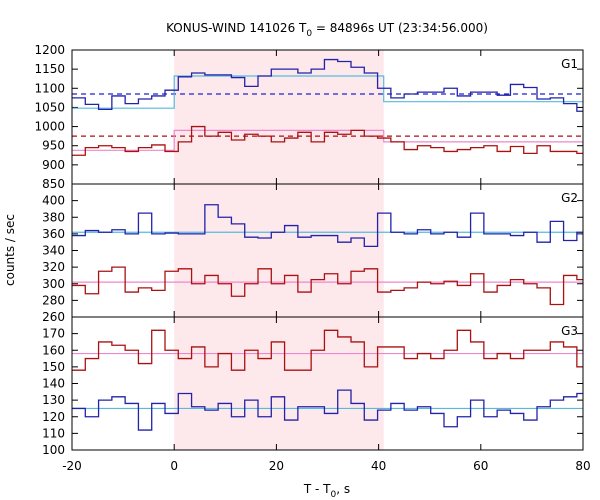 The image size is (600, 500). Describe the element at coordinates (53, 146) in the screenshot. I see `y-tick-label: 950` at that location.